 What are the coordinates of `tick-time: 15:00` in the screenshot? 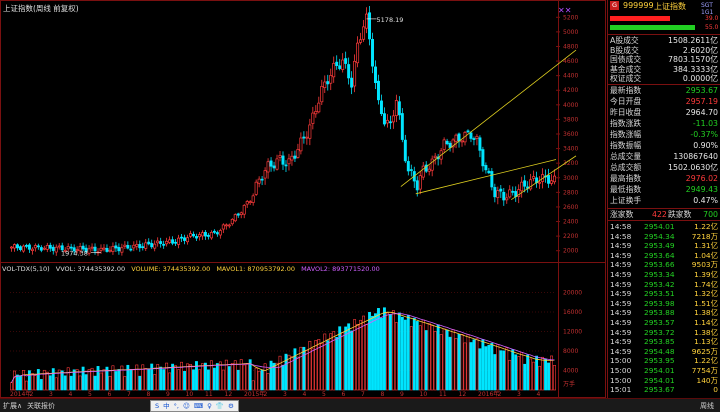 It's located at (621, 380).